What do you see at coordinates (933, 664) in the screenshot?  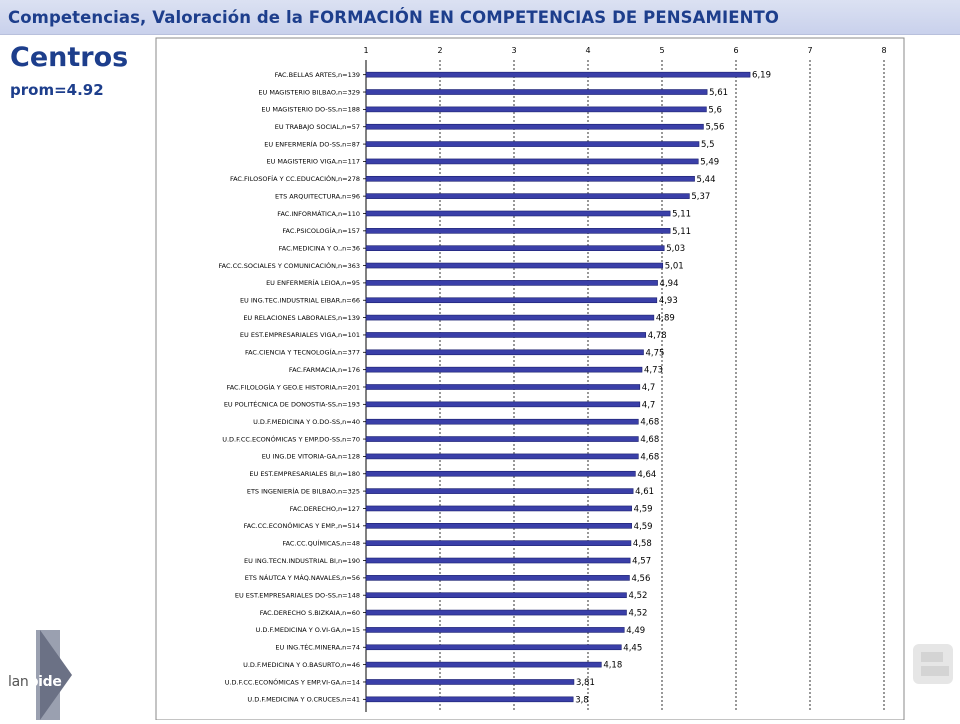 I see `watermark-icon` at bounding box center [933, 664].